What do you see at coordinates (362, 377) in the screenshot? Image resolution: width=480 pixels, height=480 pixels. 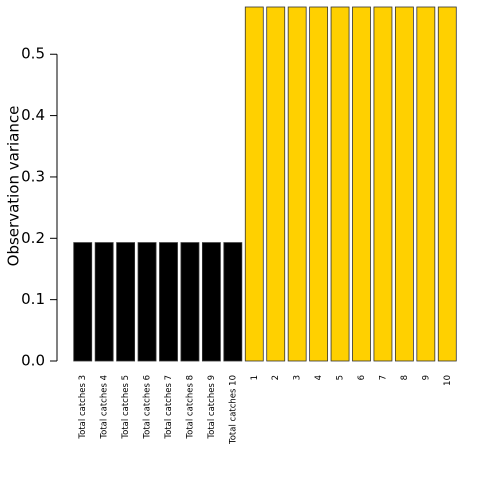 I see `x-tick-label: 6` at bounding box center [362, 377].